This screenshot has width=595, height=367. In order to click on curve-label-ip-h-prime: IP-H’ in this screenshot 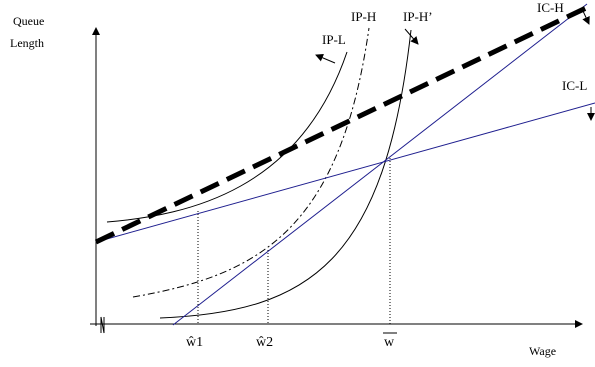, I will do `click(418, 16)`.